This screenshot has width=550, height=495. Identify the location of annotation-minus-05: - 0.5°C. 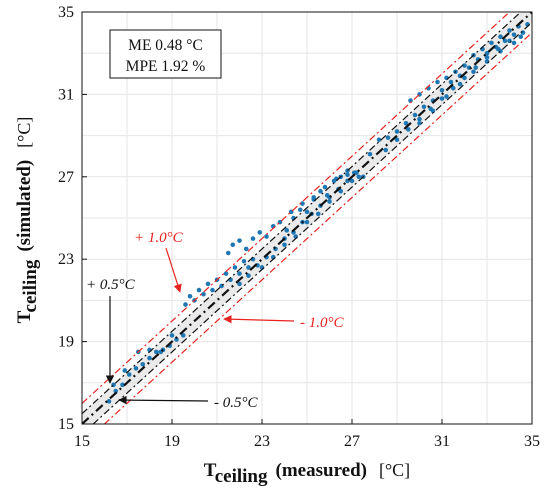
(236, 403).